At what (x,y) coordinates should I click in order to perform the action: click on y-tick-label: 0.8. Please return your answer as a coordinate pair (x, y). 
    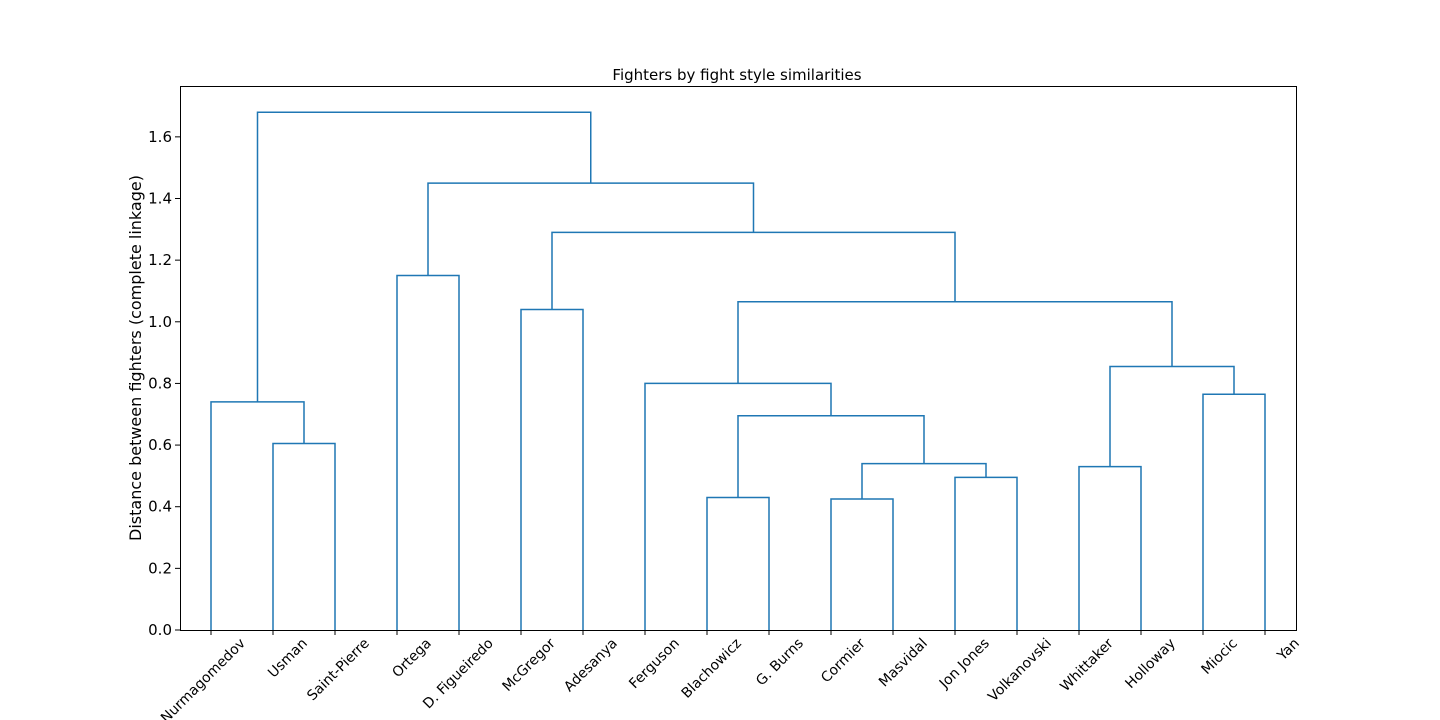
    Looking at the image, I should click on (160, 383).